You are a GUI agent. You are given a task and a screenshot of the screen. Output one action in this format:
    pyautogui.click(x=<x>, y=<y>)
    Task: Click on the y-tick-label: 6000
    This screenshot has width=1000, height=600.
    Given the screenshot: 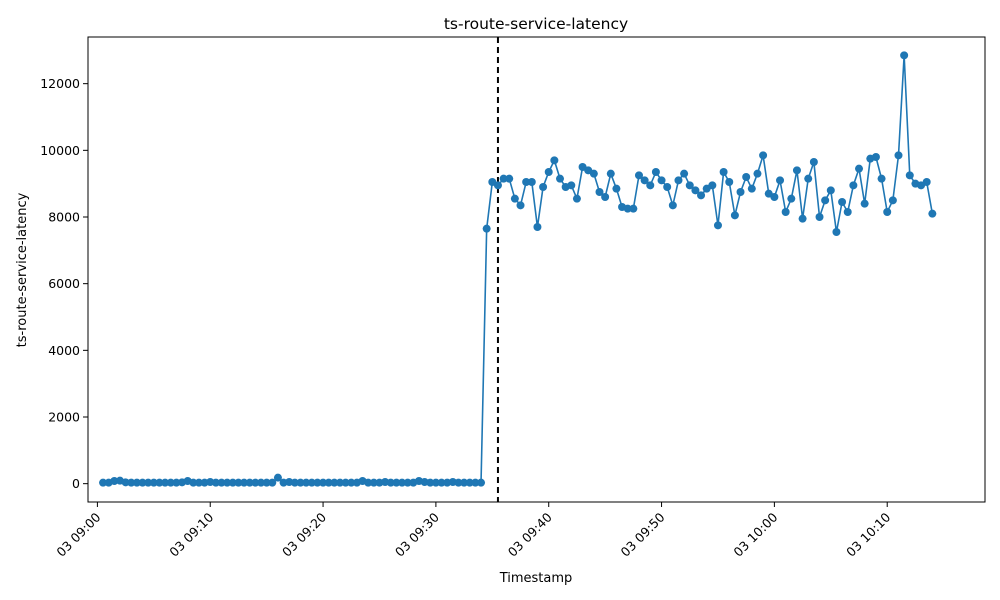 What is the action you would take?
    pyautogui.click(x=64, y=283)
    